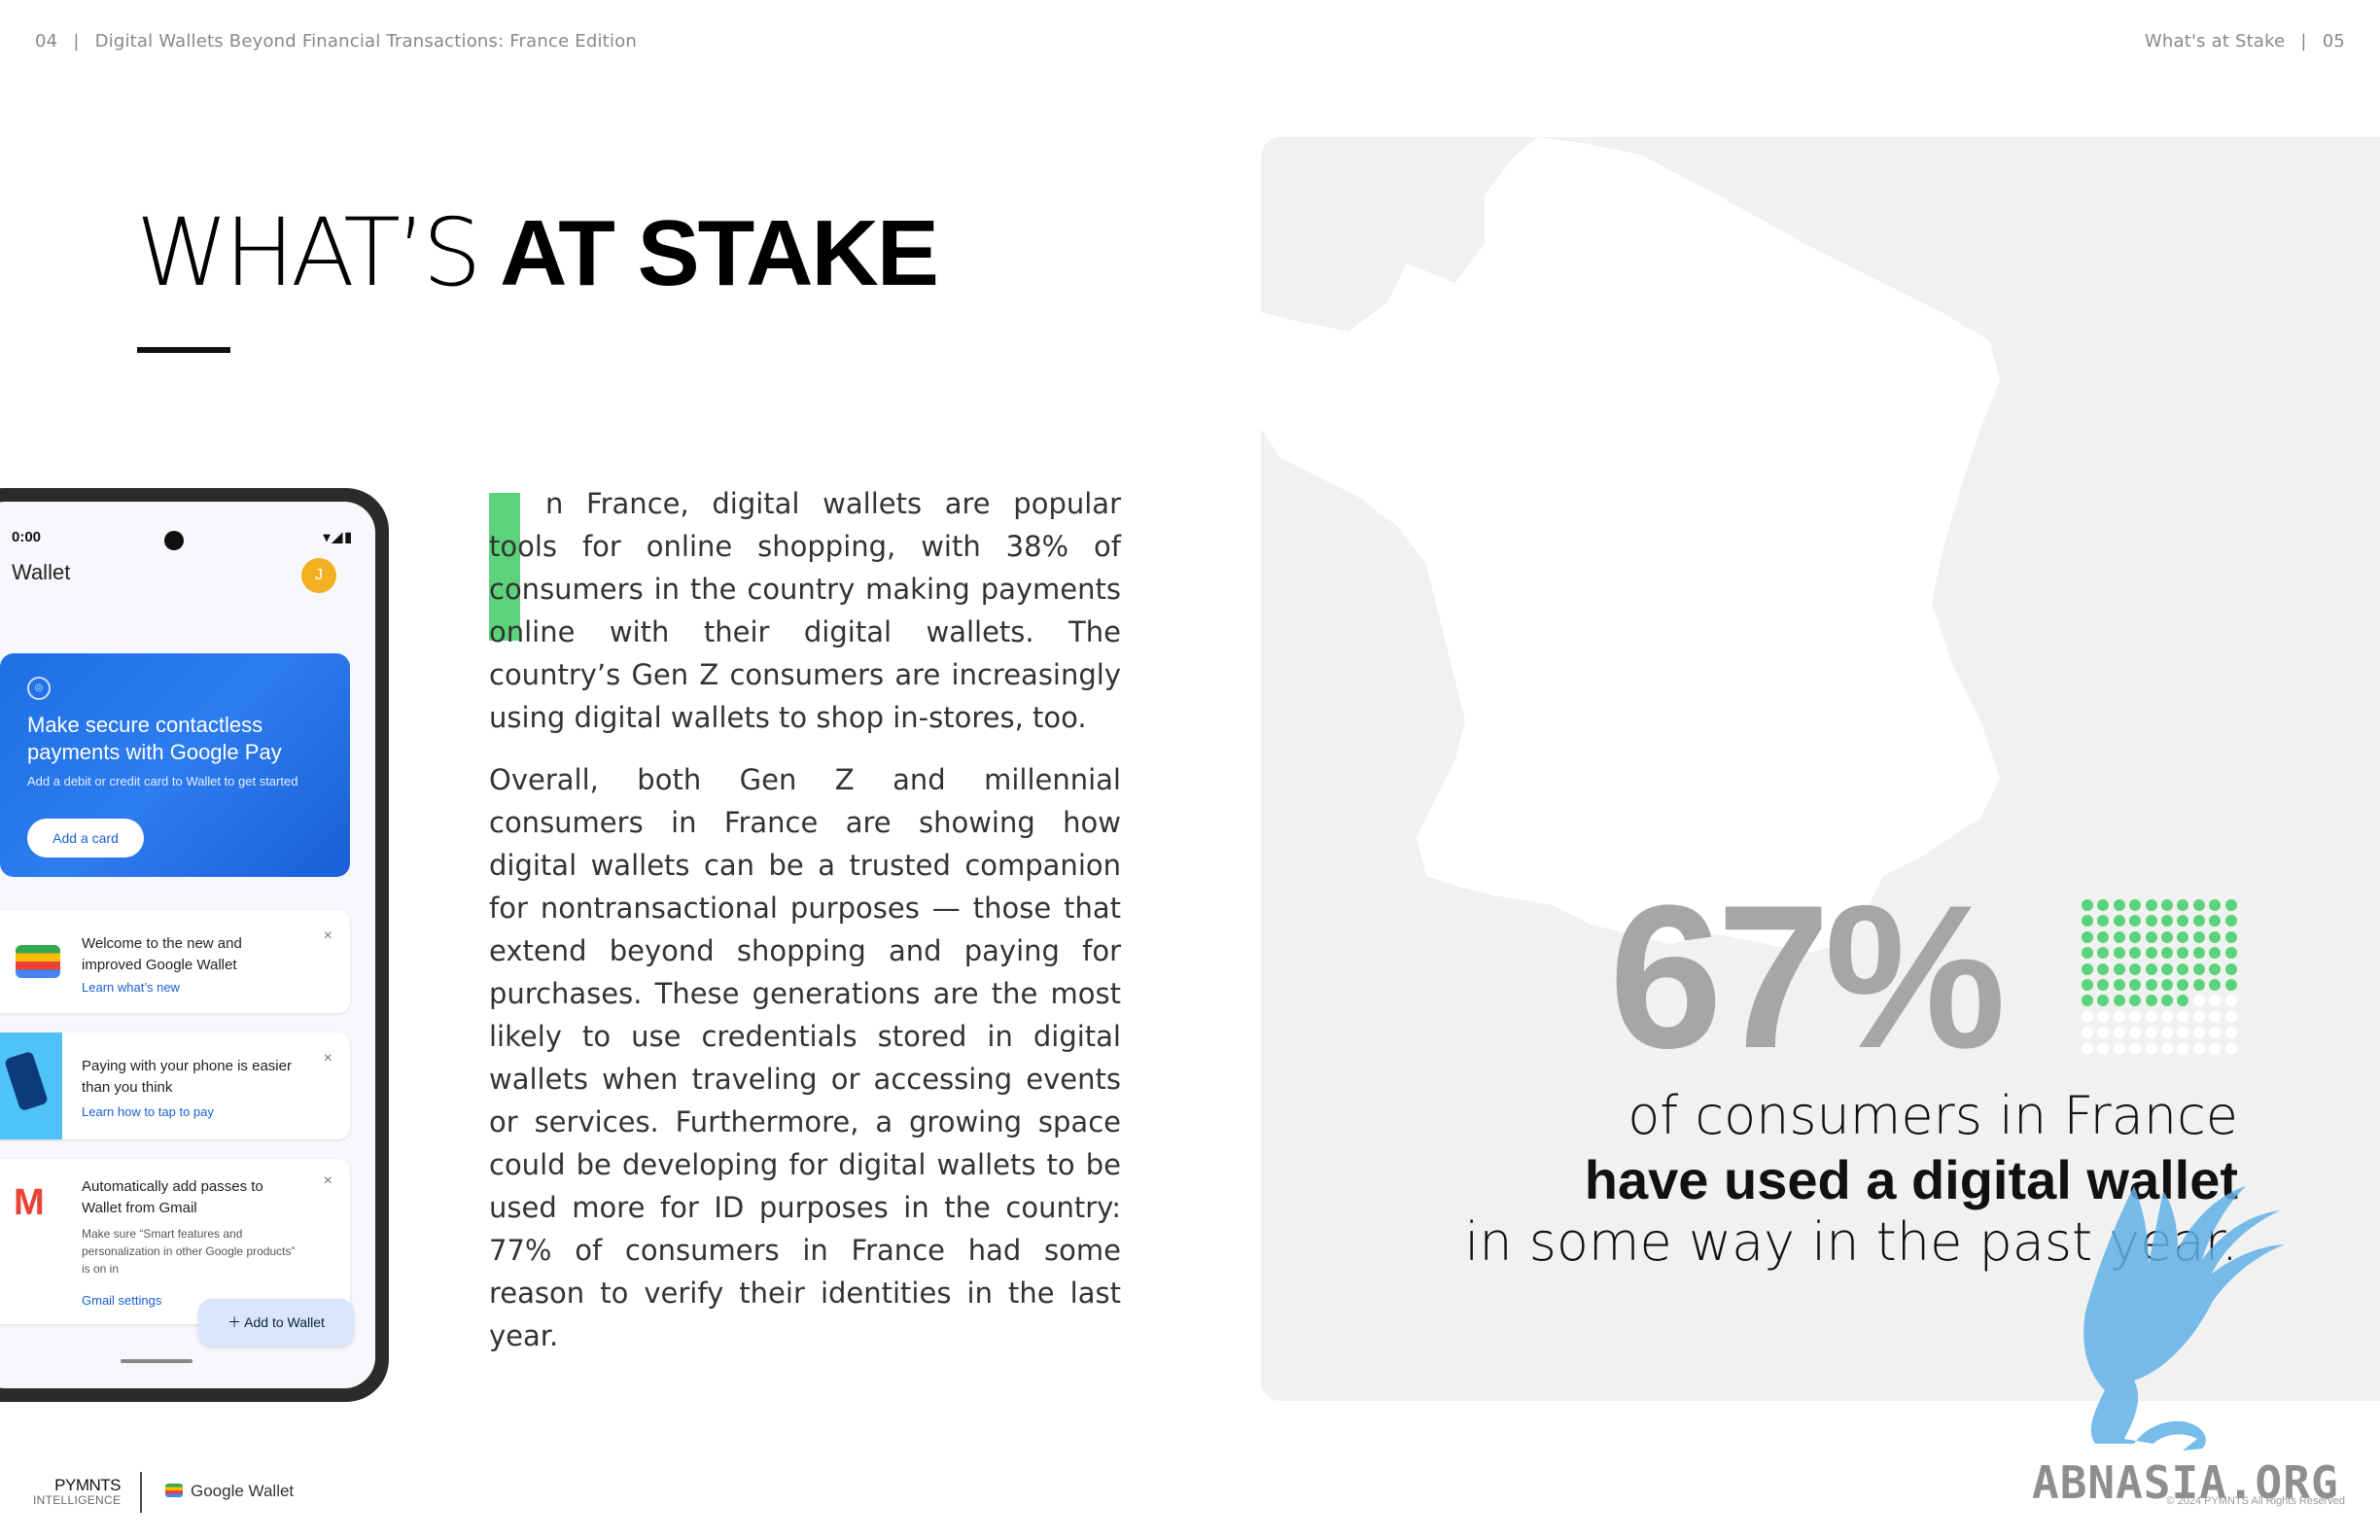 The width and height of the screenshot is (2380, 1540). I want to click on footer-divider, so click(141, 1492).